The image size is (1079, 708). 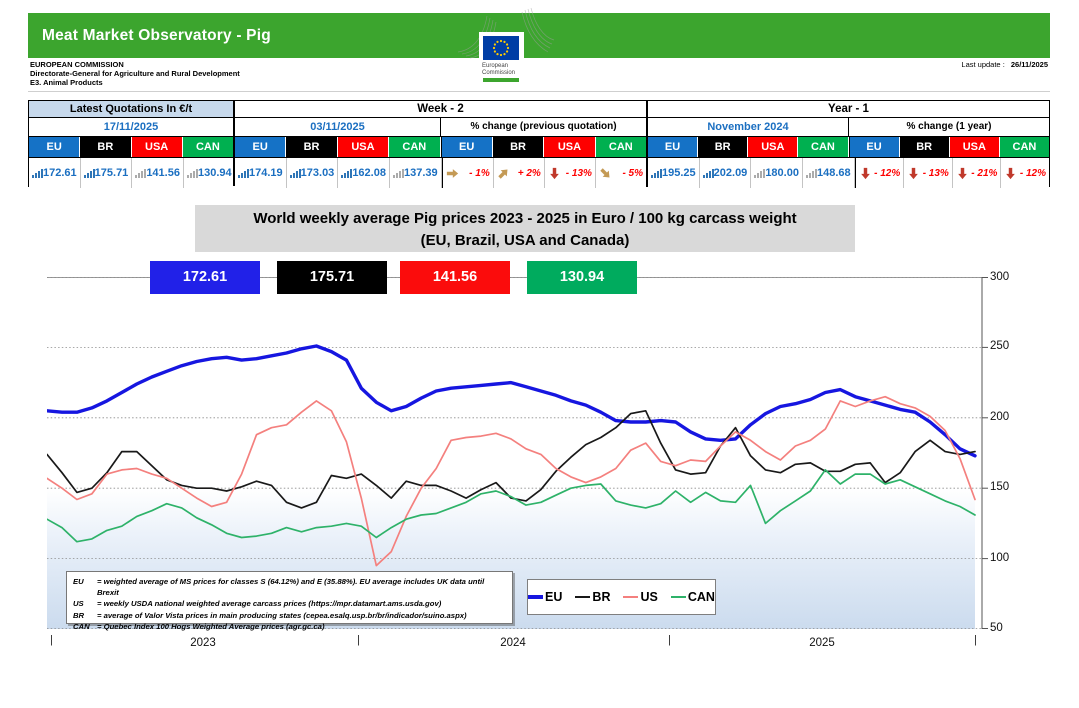 I want to click on quote-value-cell-br: 175.71, so click(x=106, y=173).